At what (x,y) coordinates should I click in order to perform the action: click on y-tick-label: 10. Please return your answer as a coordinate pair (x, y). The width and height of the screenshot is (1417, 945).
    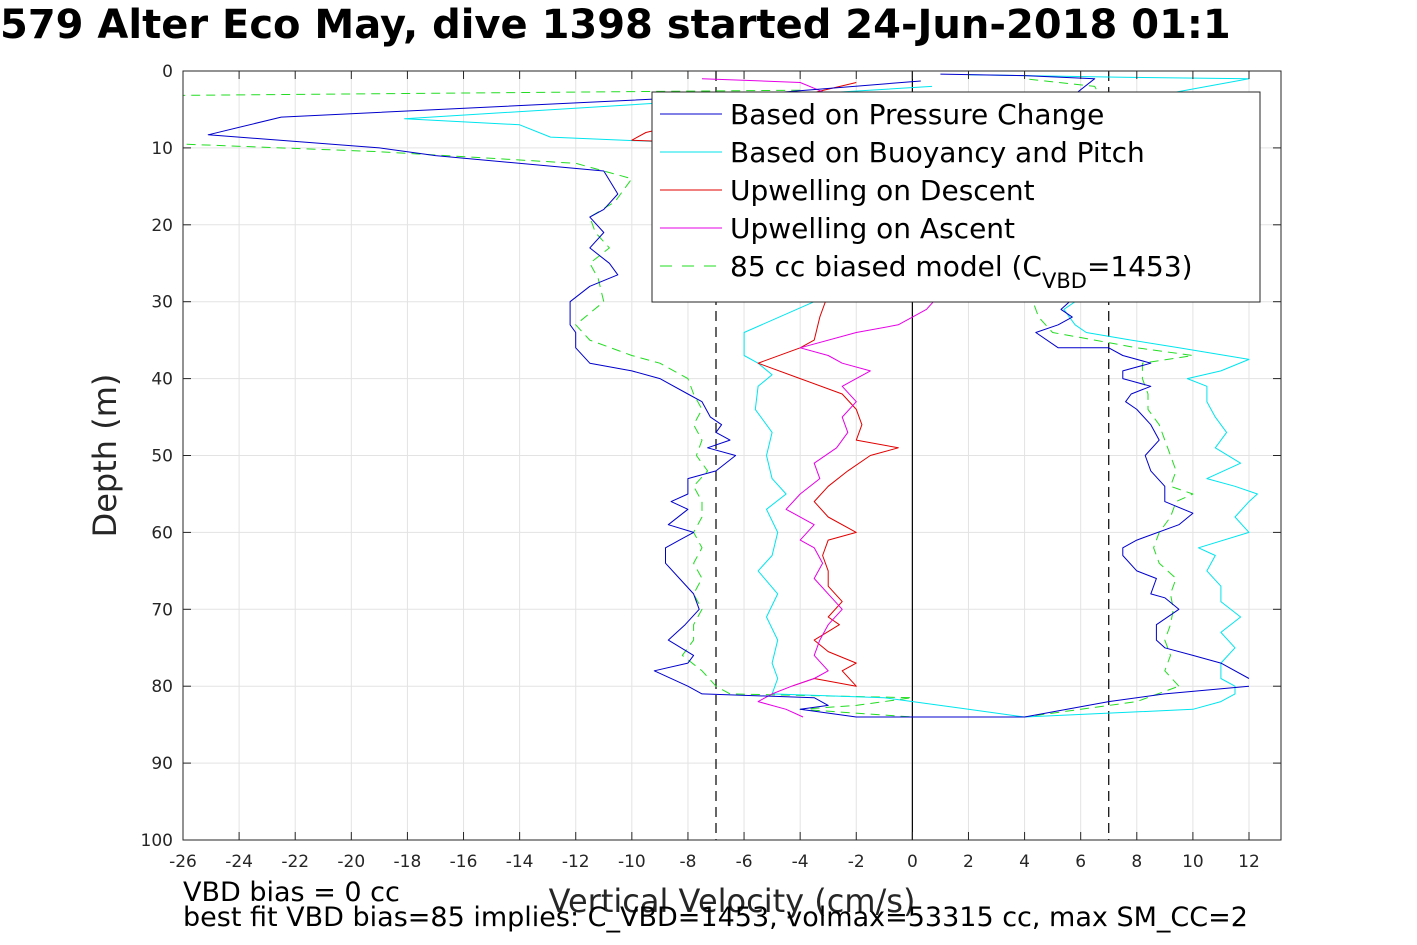
    Looking at the image, I should click on (162, 149).